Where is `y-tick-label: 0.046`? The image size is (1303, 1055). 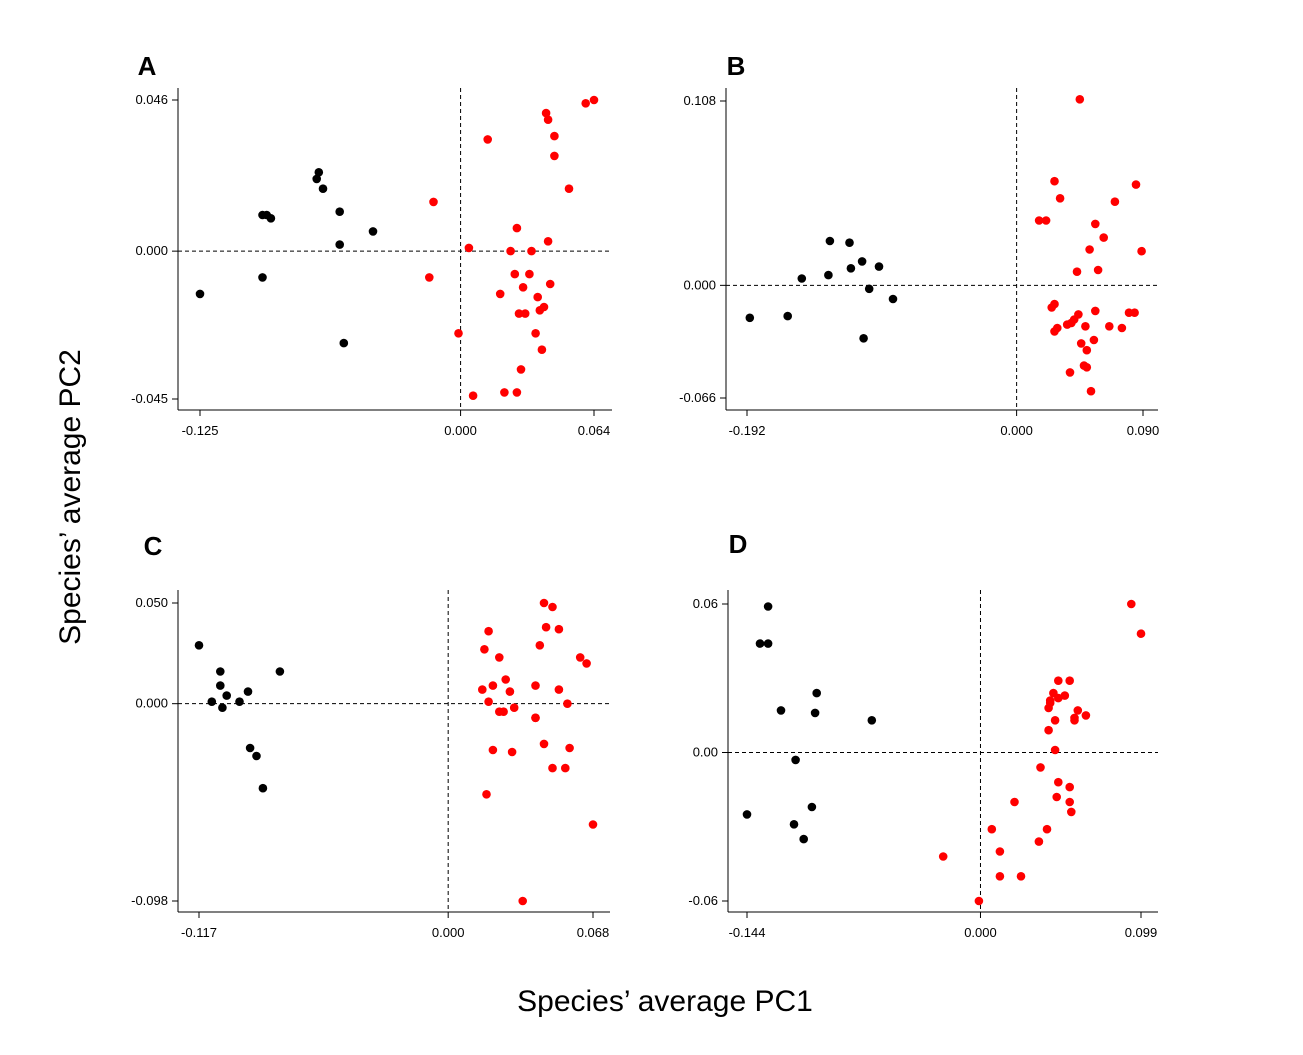
y-tick-label: 0.046 is located at coordinates (151, 99).